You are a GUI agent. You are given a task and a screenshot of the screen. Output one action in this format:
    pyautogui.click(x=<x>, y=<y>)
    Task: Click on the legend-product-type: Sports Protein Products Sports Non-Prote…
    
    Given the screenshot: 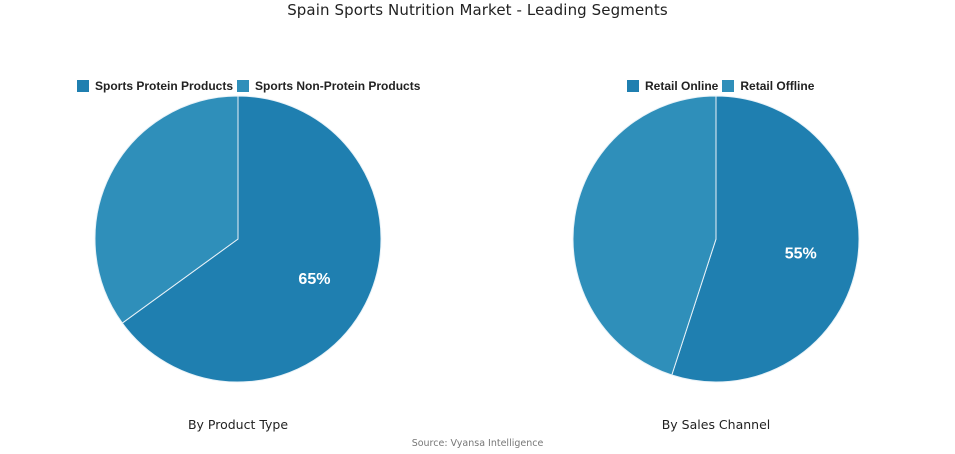 What is the action you would take?
    pyautogui.click(x=250, y=86)
    